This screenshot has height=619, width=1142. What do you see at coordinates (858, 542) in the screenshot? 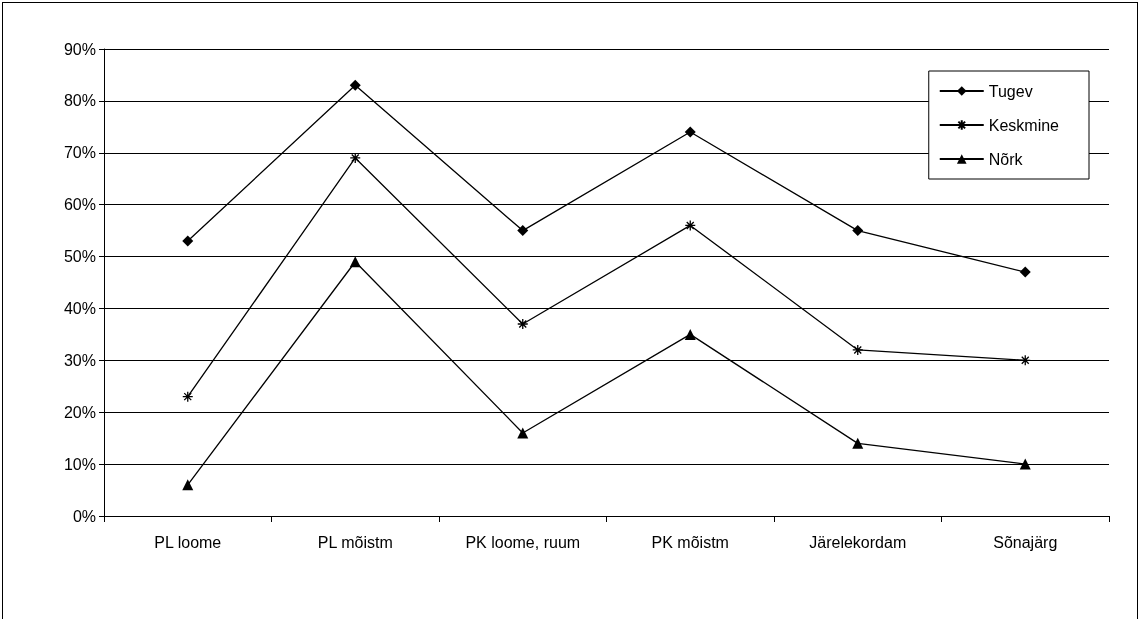
I see `x-tick-label: Järelekordam` at bounding box center [858, 542].